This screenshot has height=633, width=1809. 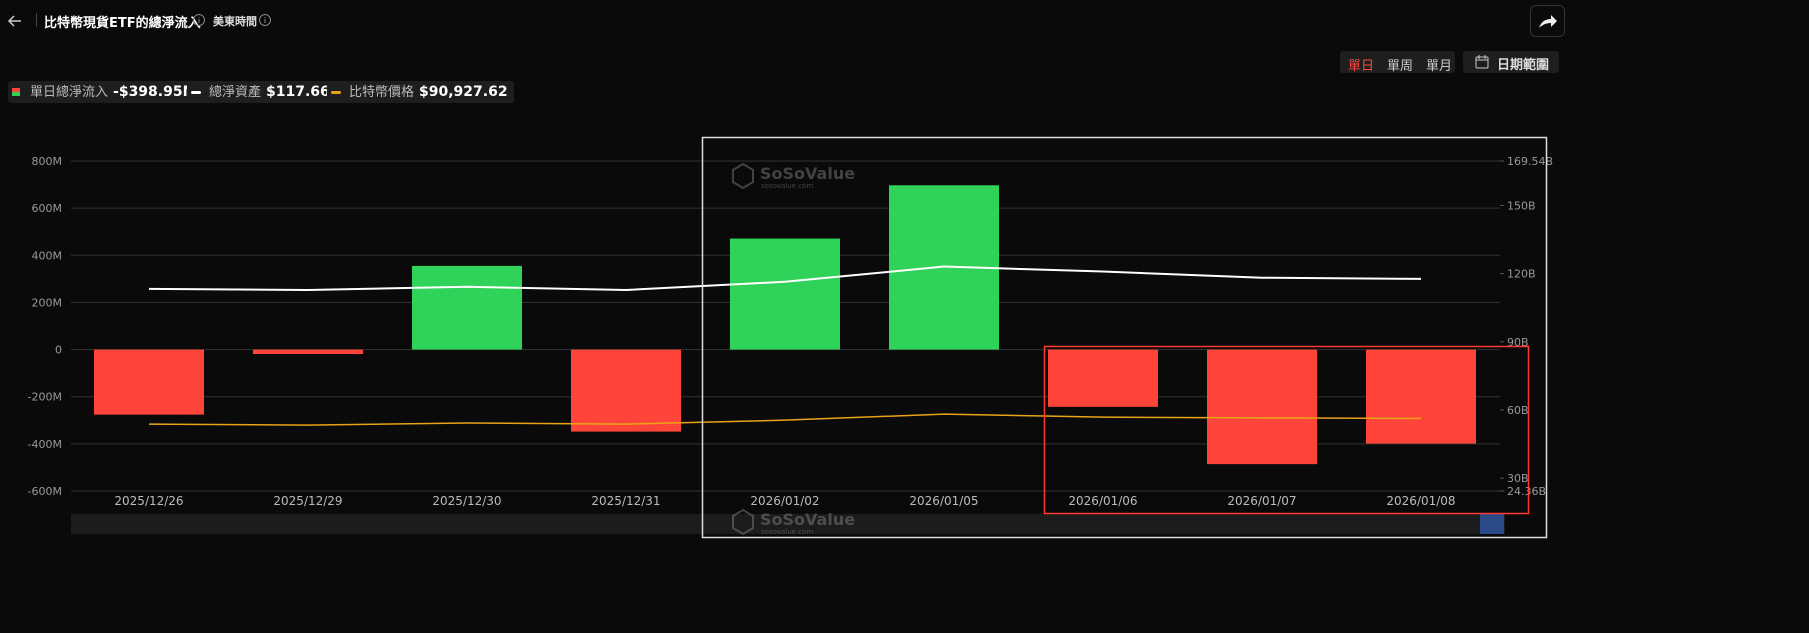 What do you see at coordinates (303, 92) in the screenshot?
I see `legend-value: $117.66B` at bounding box center [303, 92].